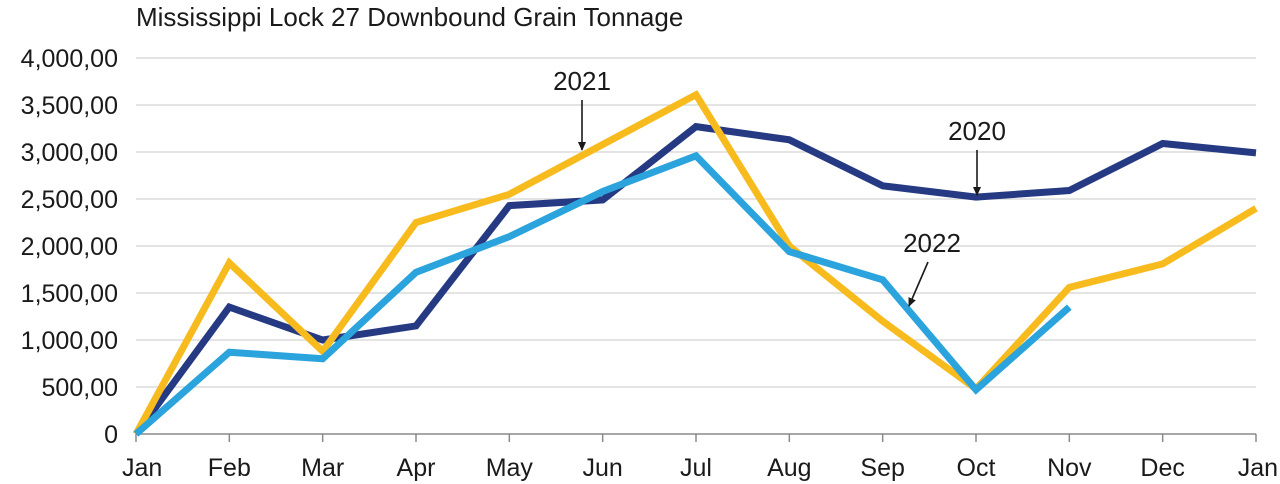 This screenshot has width=1280, height=484. I want to click on x-axis: Jan Feb Mar Apr May Jun Jul Aug Sep Oct Nov Dec Jan, so click(700, 457).